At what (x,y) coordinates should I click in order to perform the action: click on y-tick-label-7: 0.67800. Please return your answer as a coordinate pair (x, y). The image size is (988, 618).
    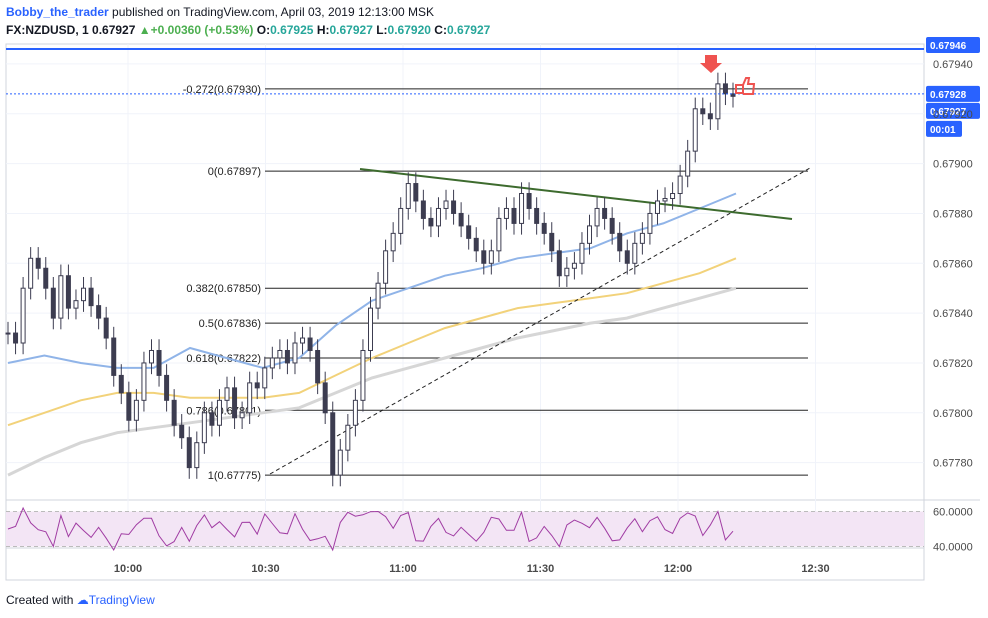
    Looking at the image, I should click on (953, 414).